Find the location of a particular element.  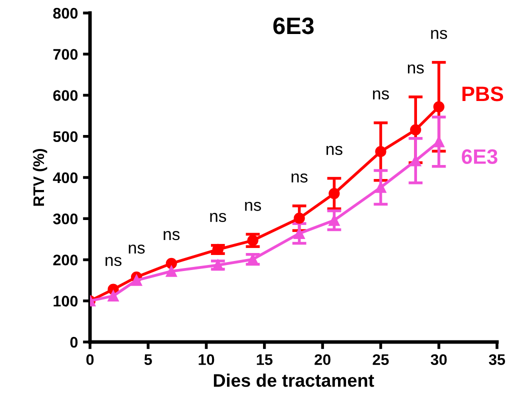

y-tick-label: 600 is located at coordinates (65, 95).